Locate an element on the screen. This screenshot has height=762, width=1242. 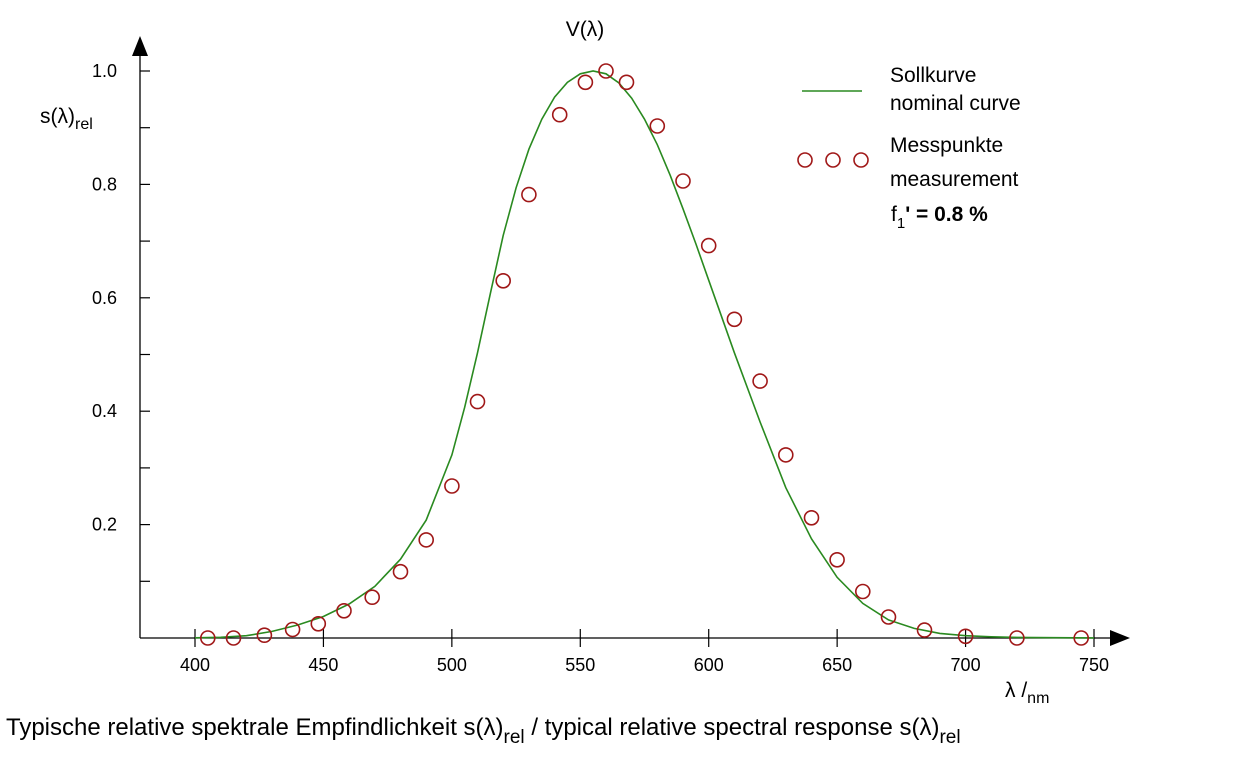
y-axis-ticks: 1.0 0.8 0.6 0.4 0.2 is located at coordinates (121, 321).